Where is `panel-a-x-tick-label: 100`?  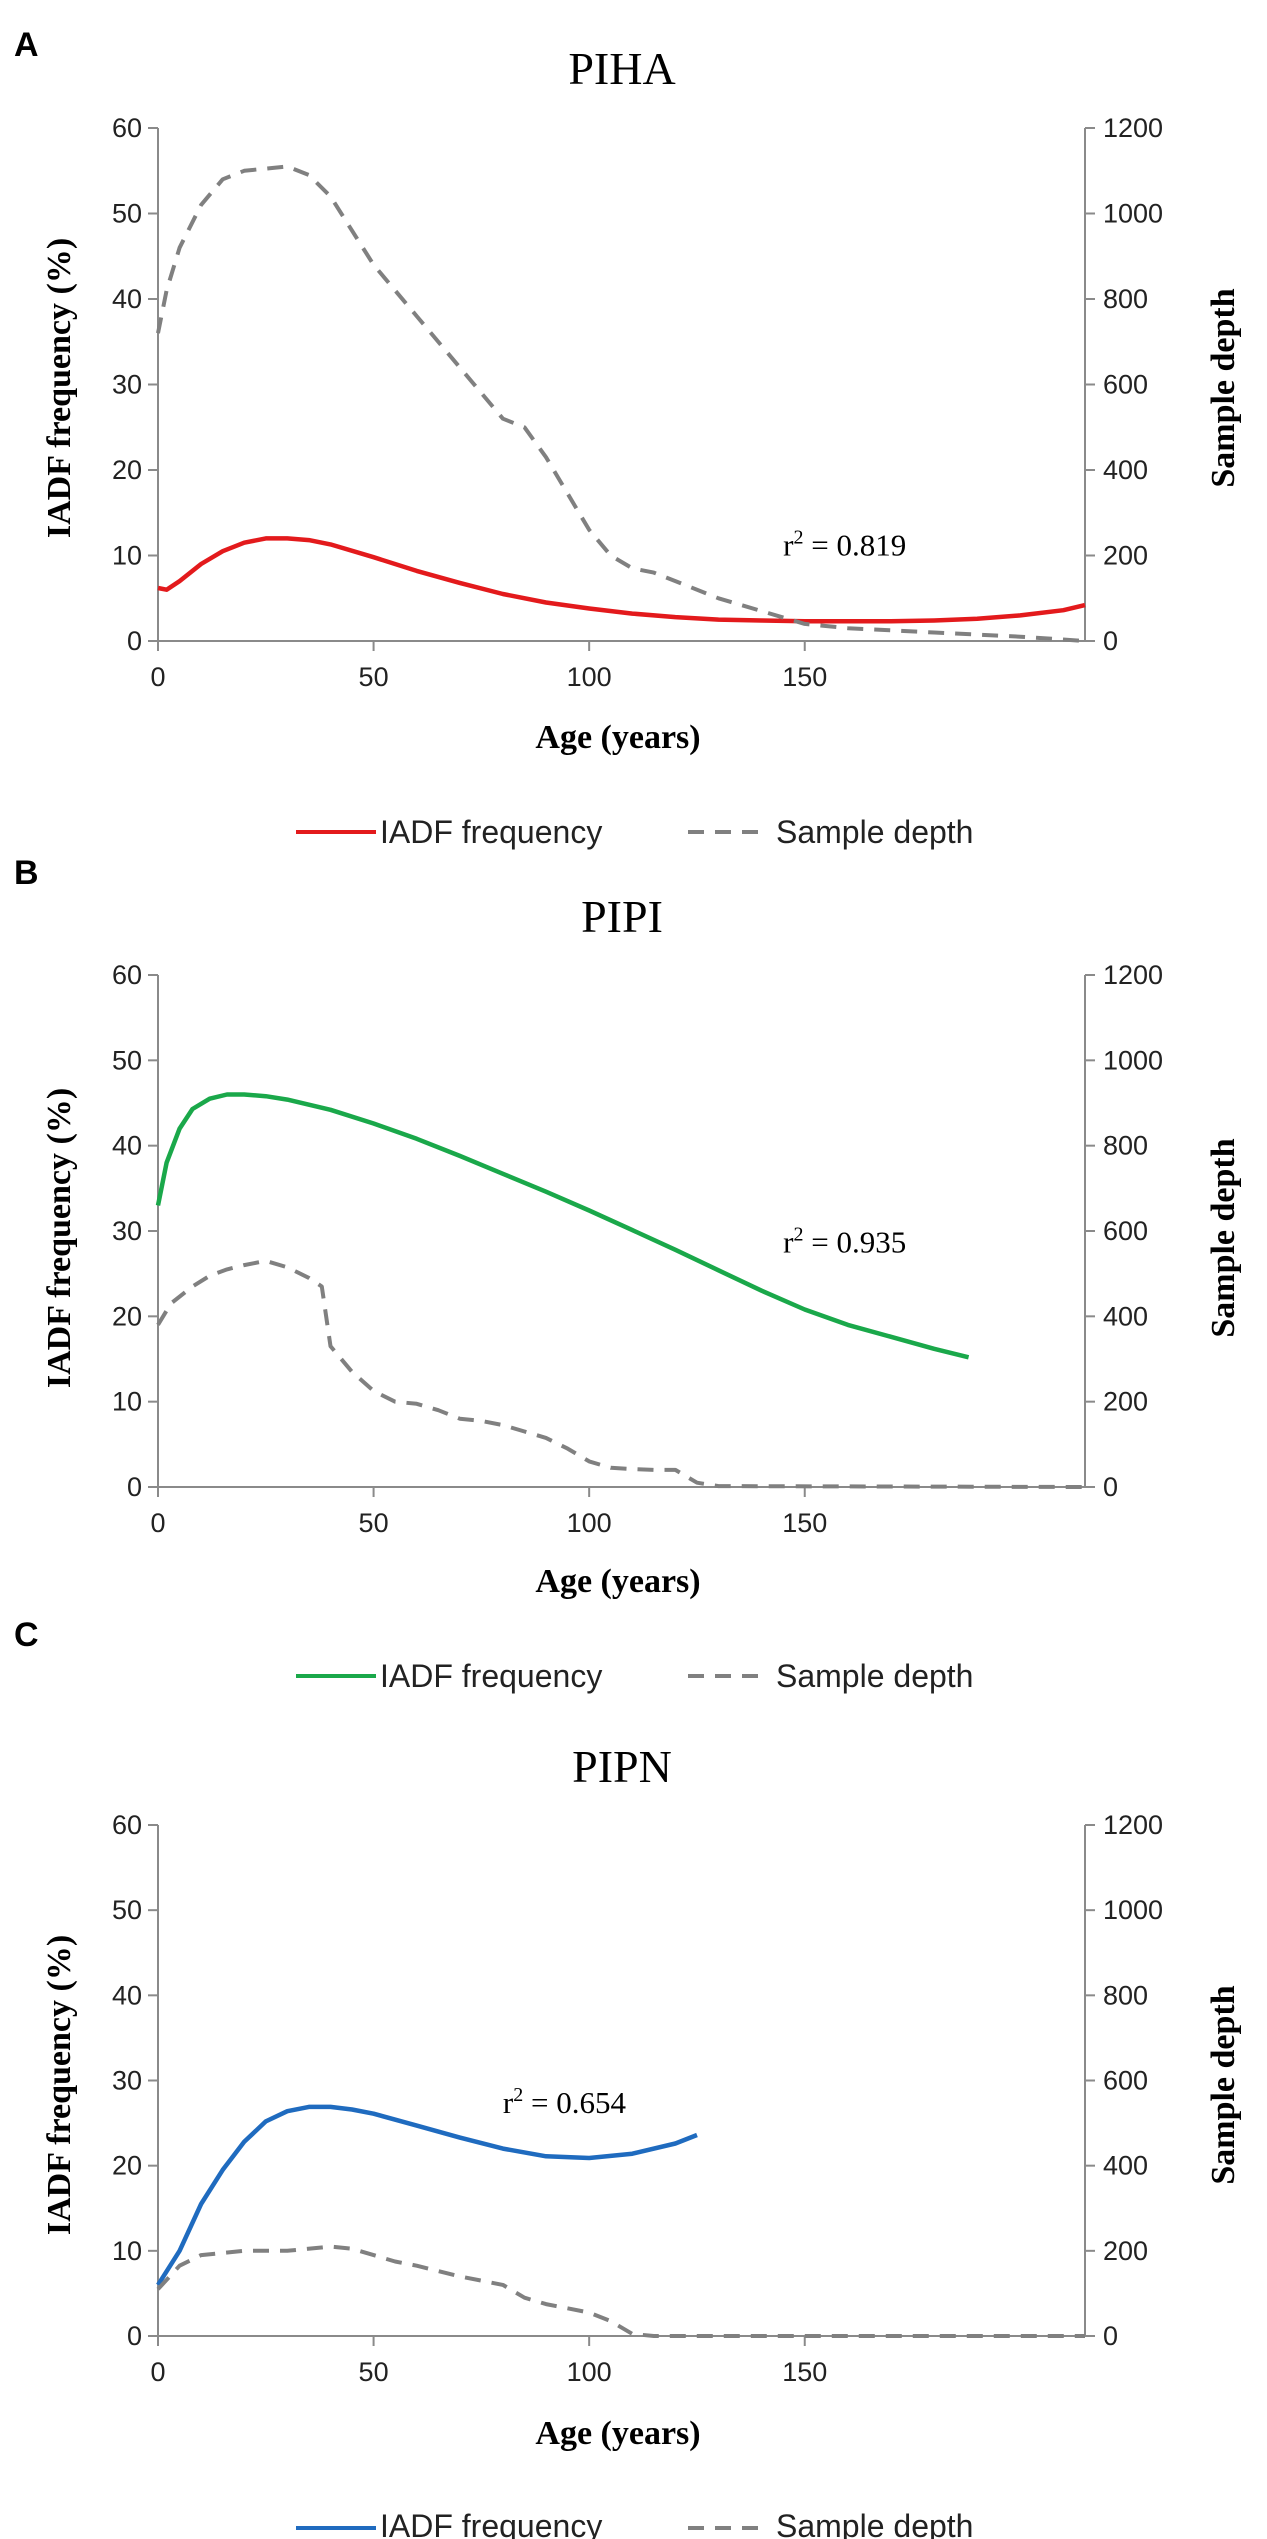
panel-a-x-tick-label: 100 is located at coordinates (589, 677).